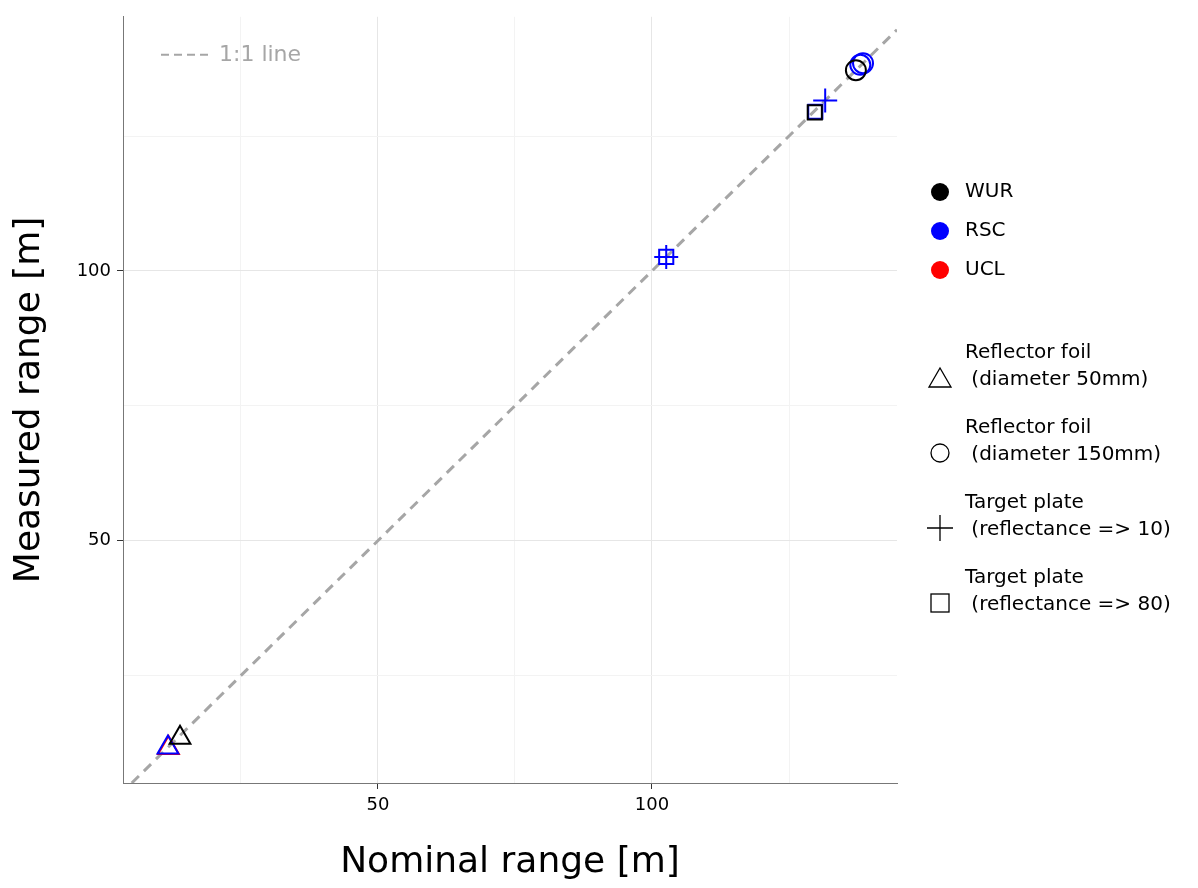 Image resolution: width=1198 pixels, height=888 pixels. What do you see at coordinates (510, 859) in the screenshot?
I see `x-axis-title: Nominal range [m]` at bounding box center [510, 859].